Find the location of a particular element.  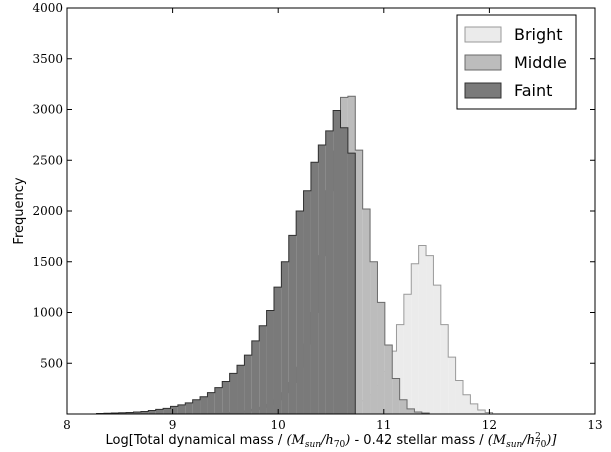

legend-label-faint: Faint is located at coordinates (533, 90).